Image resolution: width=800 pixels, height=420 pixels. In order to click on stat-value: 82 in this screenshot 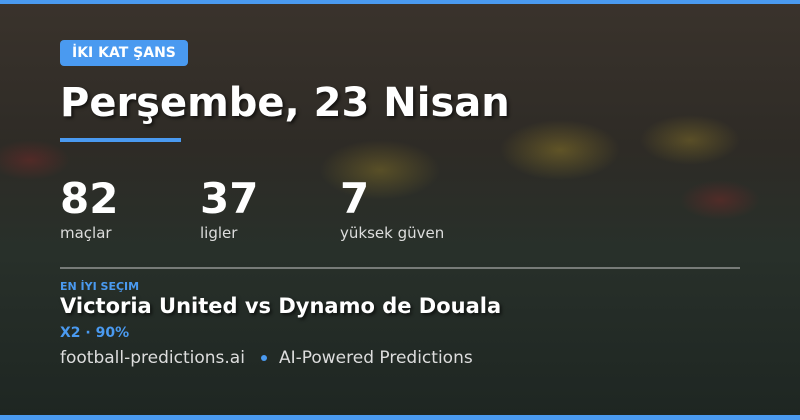, I will do `click(89, 198)`.